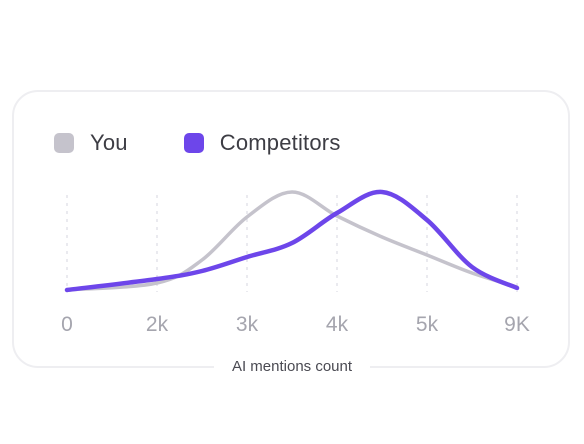  What do you see at coordinates (517, 324) in the screenshot?
I see `x-tick-label: 9K` at bounding box center [517, 324].